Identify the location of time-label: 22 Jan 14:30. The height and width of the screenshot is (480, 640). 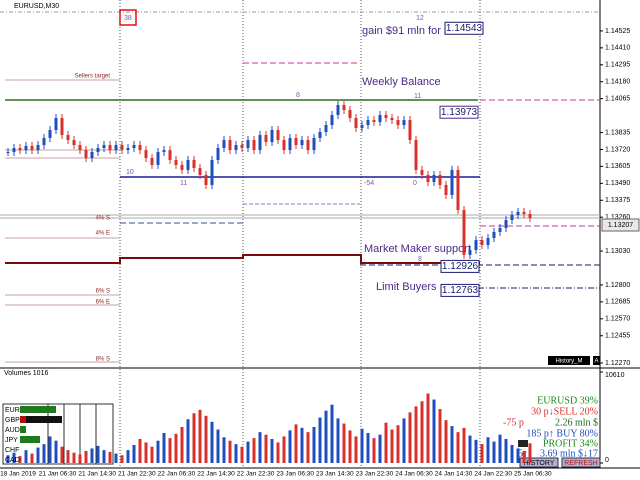
(216, 474).